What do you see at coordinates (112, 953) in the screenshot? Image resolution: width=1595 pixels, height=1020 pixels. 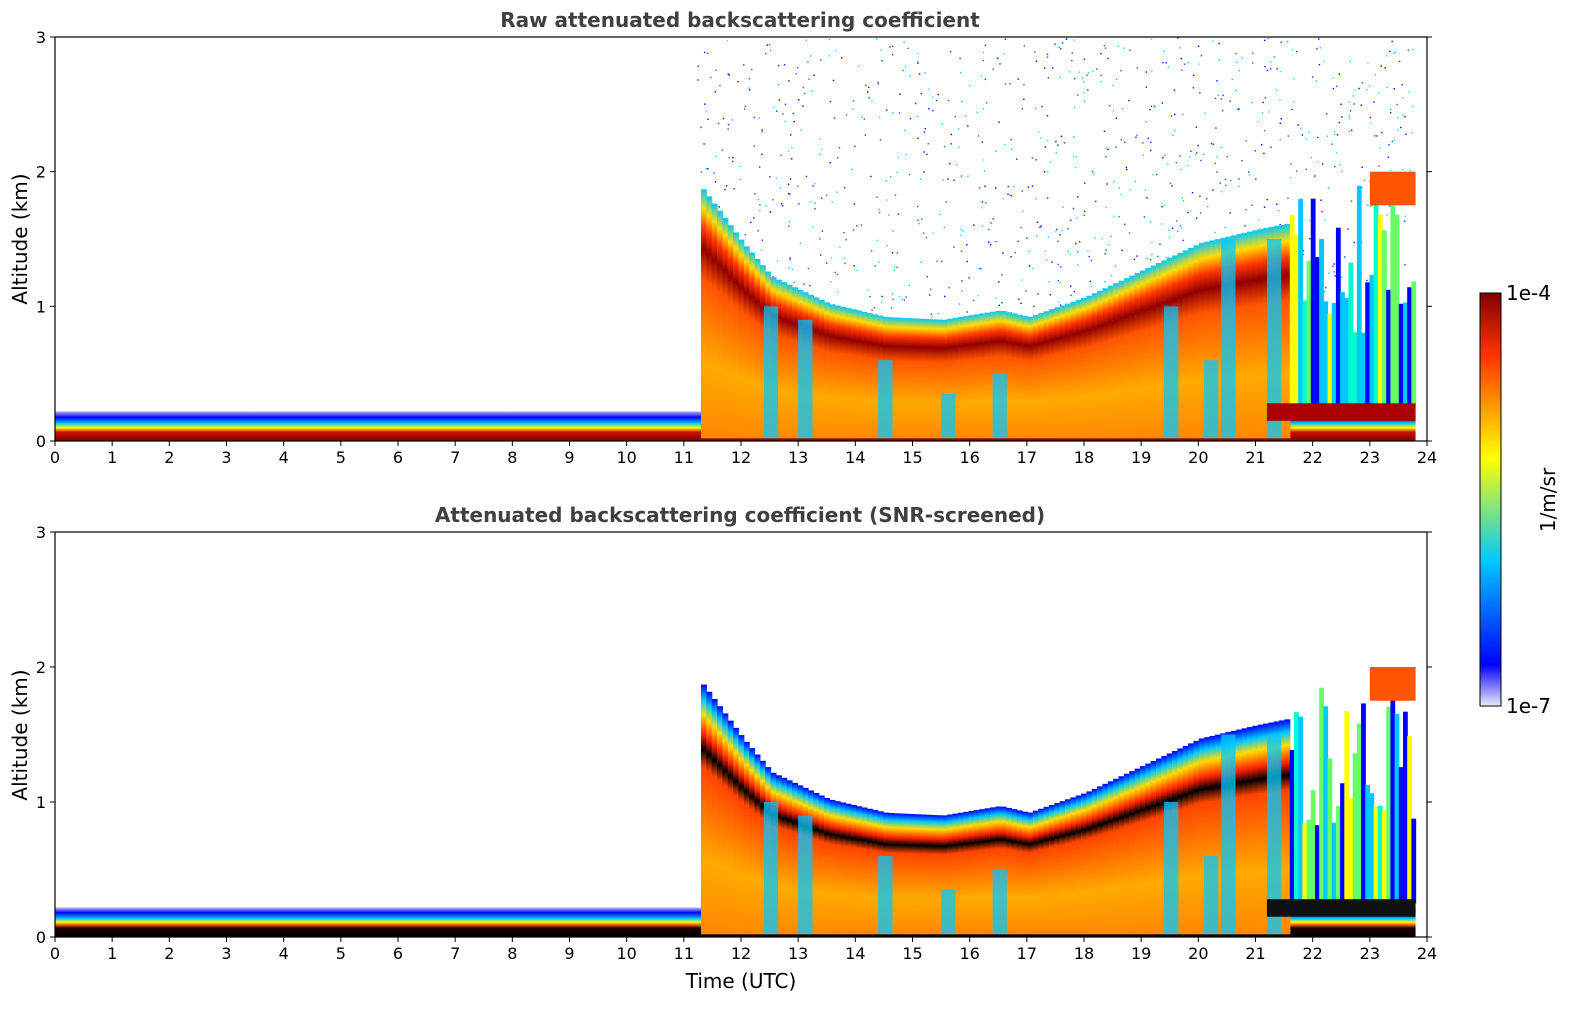 I see `x-tick-label: 1` at bounding box center [112, 953].